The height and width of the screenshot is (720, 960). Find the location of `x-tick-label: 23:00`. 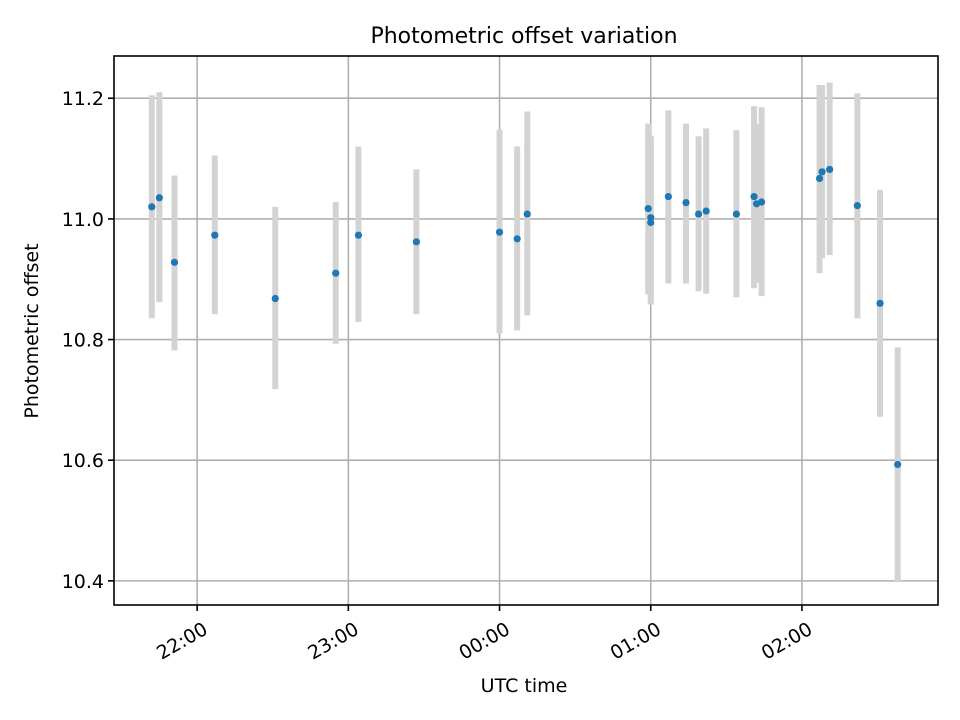

x-tick-label: 23:00 is located at coordinates (333, 641).